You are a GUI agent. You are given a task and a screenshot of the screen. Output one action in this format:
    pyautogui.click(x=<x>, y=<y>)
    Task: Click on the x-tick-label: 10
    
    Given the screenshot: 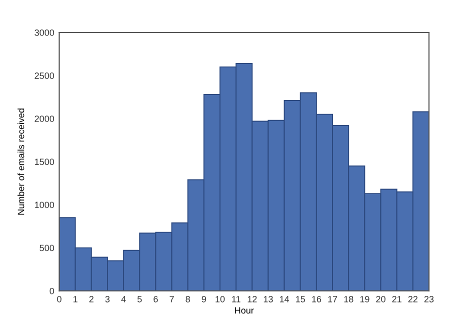 What is the action you would take?
    pyautogui.click(x=220, y=299)
    